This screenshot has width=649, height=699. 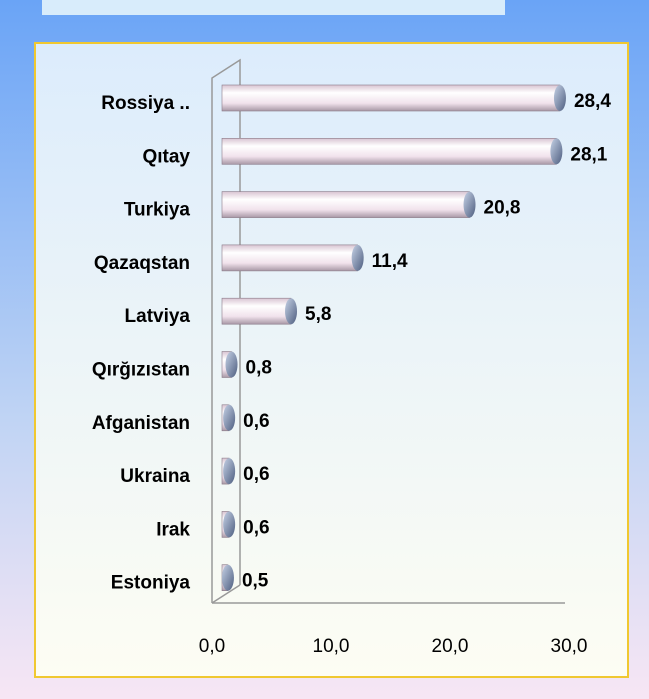 What do you see at coordinates (212, 646) in the screenshot?
I see `x-tick-label: 0,0` at bounding box center [212, 646].